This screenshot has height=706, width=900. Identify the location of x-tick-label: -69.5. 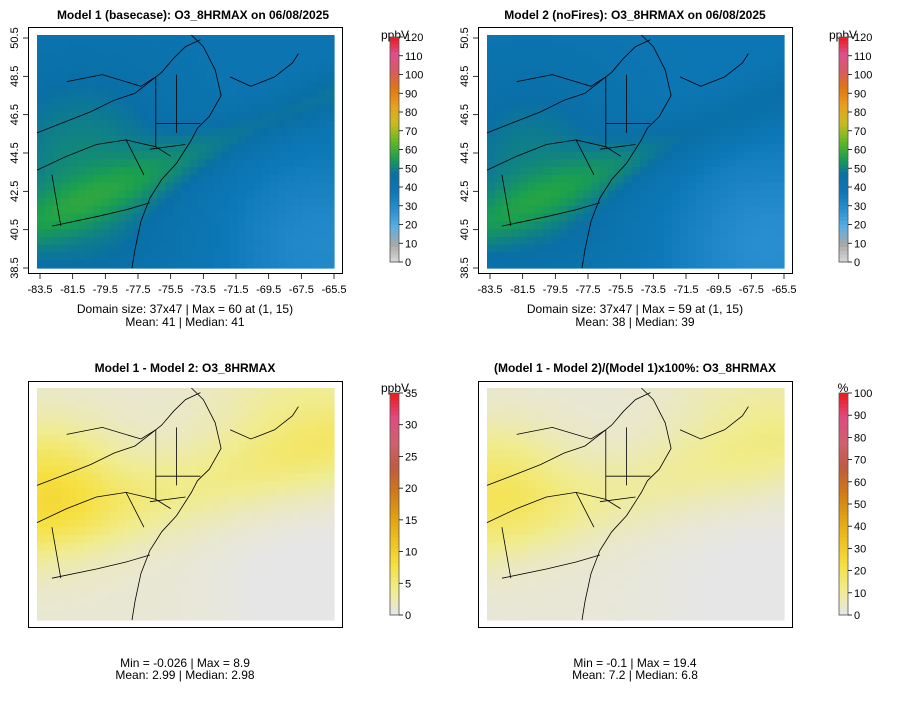
(268, 290).